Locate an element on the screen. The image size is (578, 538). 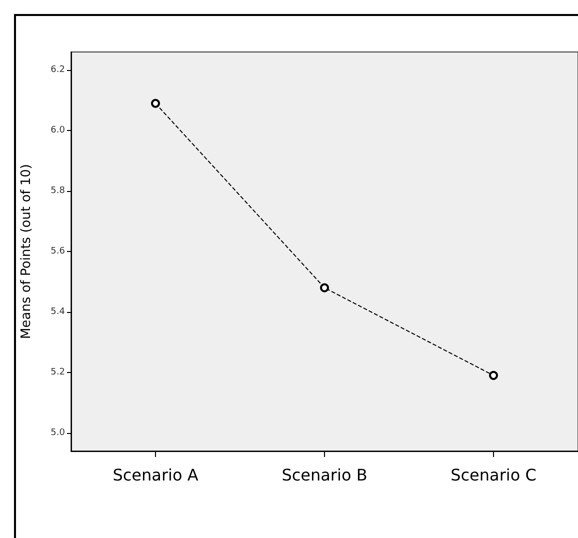
y-tick-label: 6.0 is located at coordinates (58, 131).